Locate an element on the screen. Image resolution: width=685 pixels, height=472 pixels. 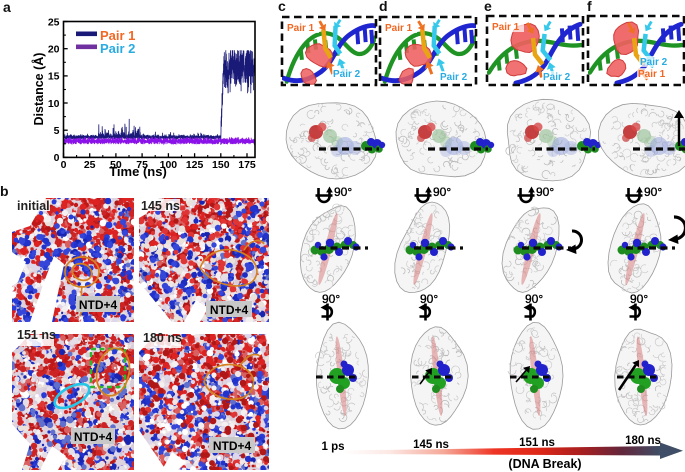
svg-text: 75 is located at coordinates (142, 165).